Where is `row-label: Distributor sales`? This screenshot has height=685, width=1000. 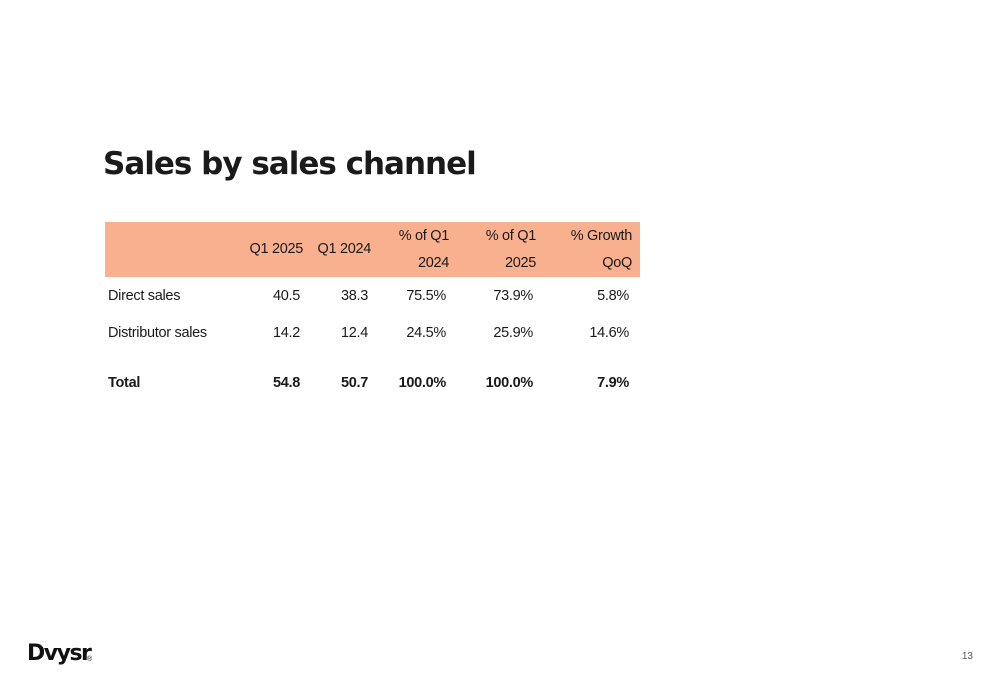 row-label: Distributor sales is located at coordinates (157, 333).